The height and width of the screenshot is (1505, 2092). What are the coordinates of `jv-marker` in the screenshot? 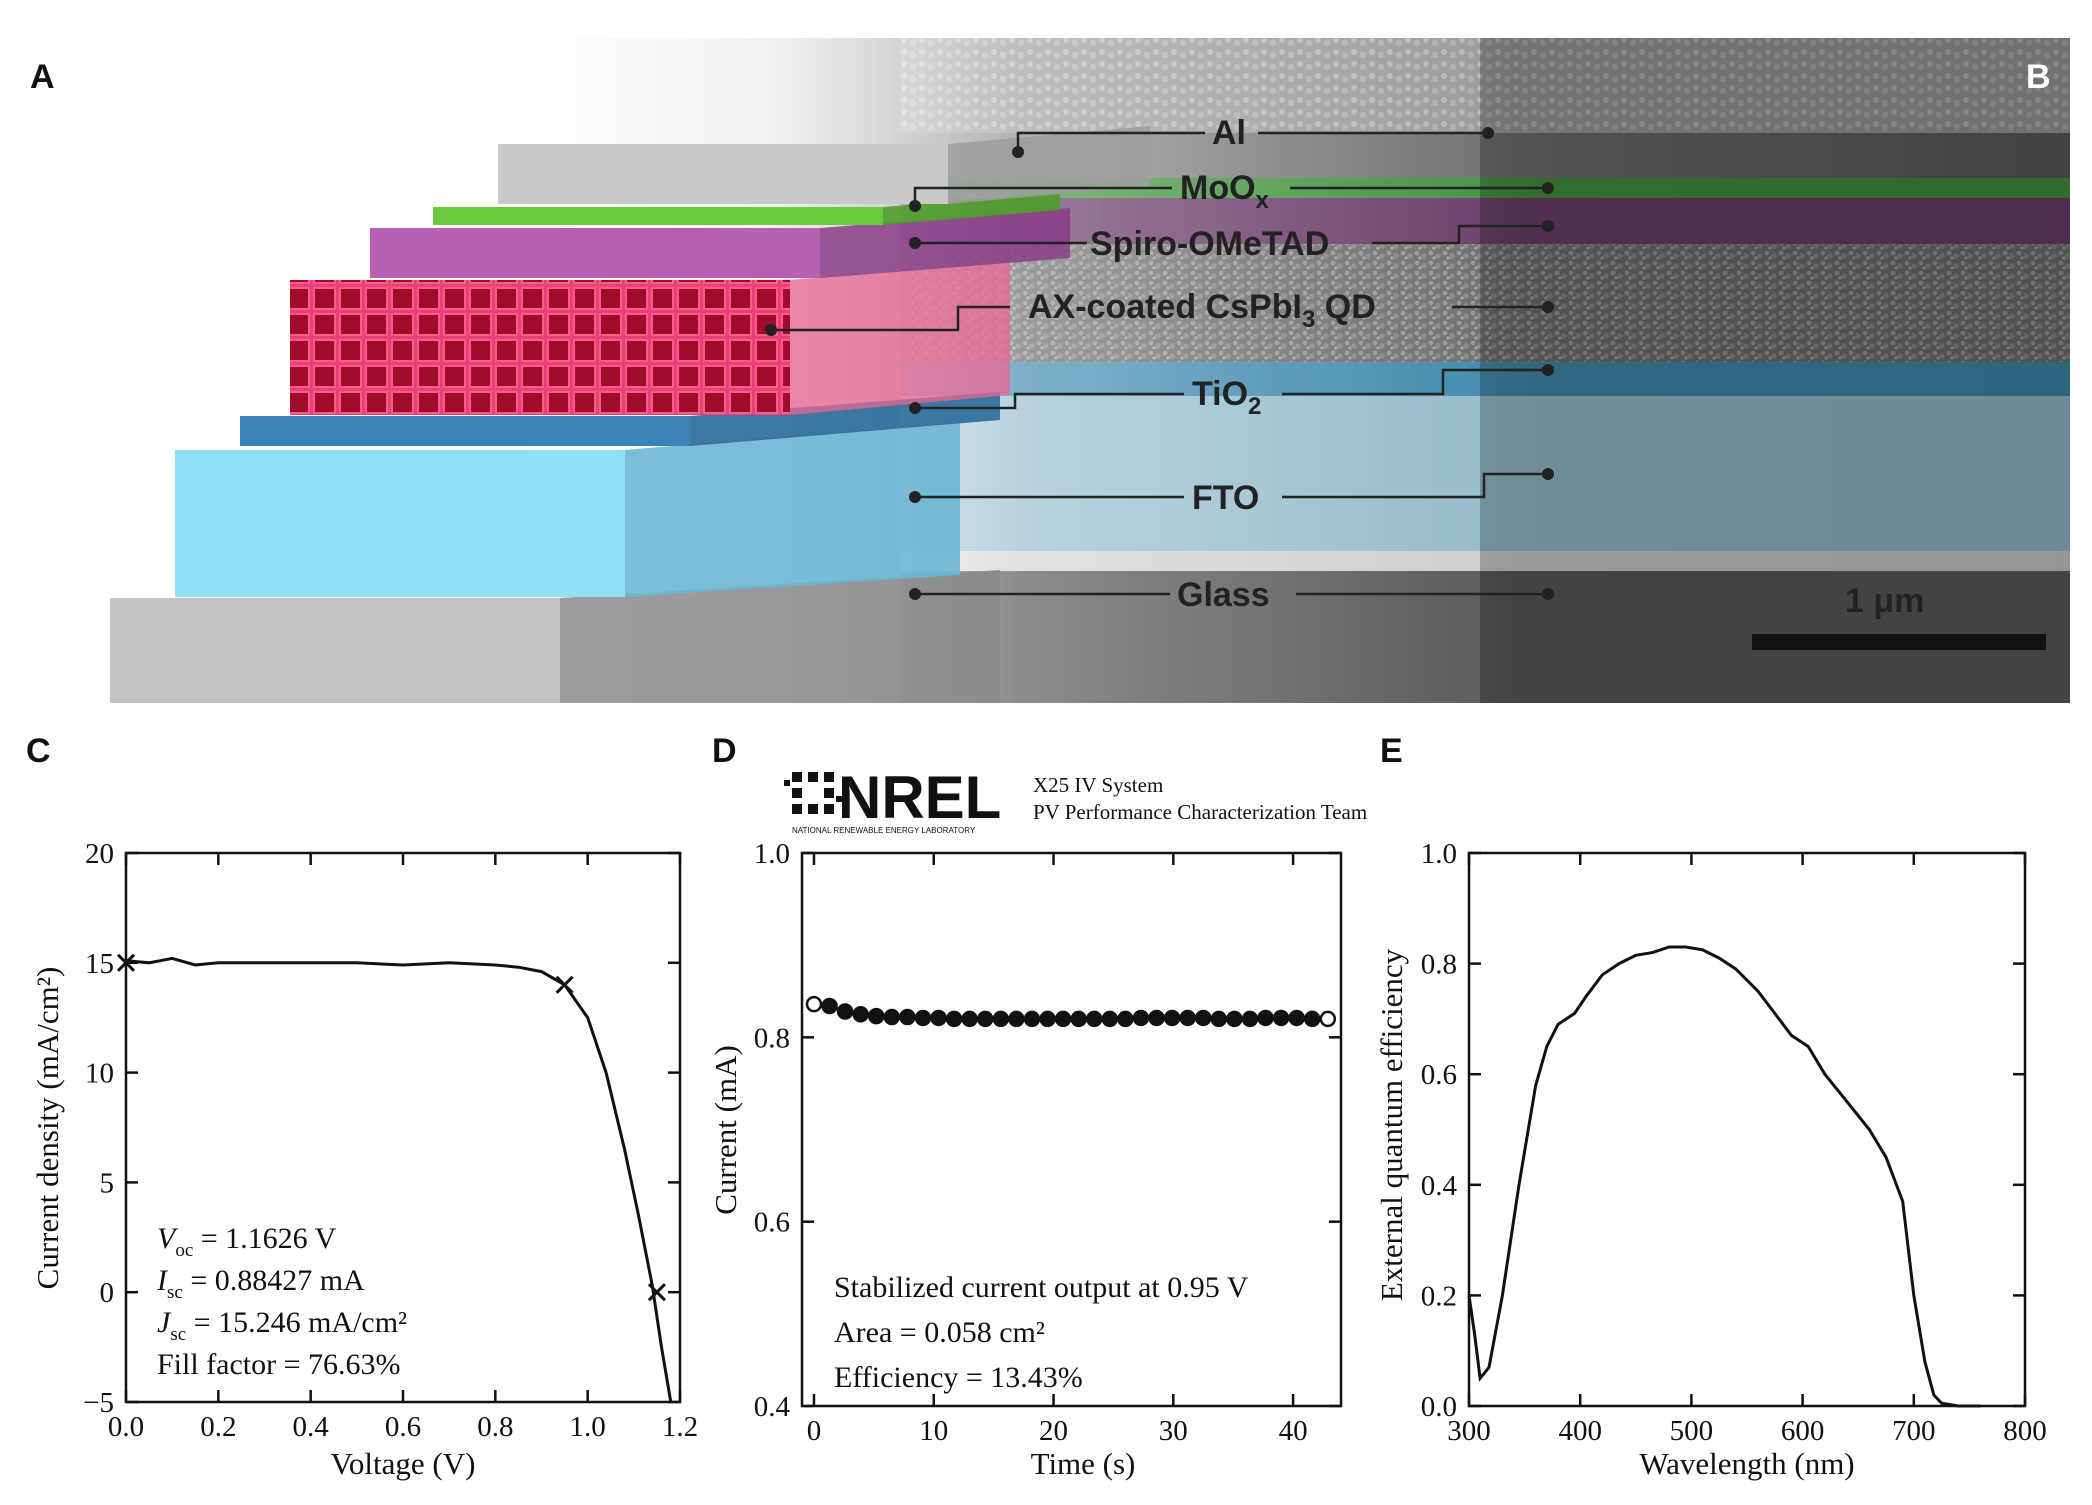 It's located at (656, 1292).